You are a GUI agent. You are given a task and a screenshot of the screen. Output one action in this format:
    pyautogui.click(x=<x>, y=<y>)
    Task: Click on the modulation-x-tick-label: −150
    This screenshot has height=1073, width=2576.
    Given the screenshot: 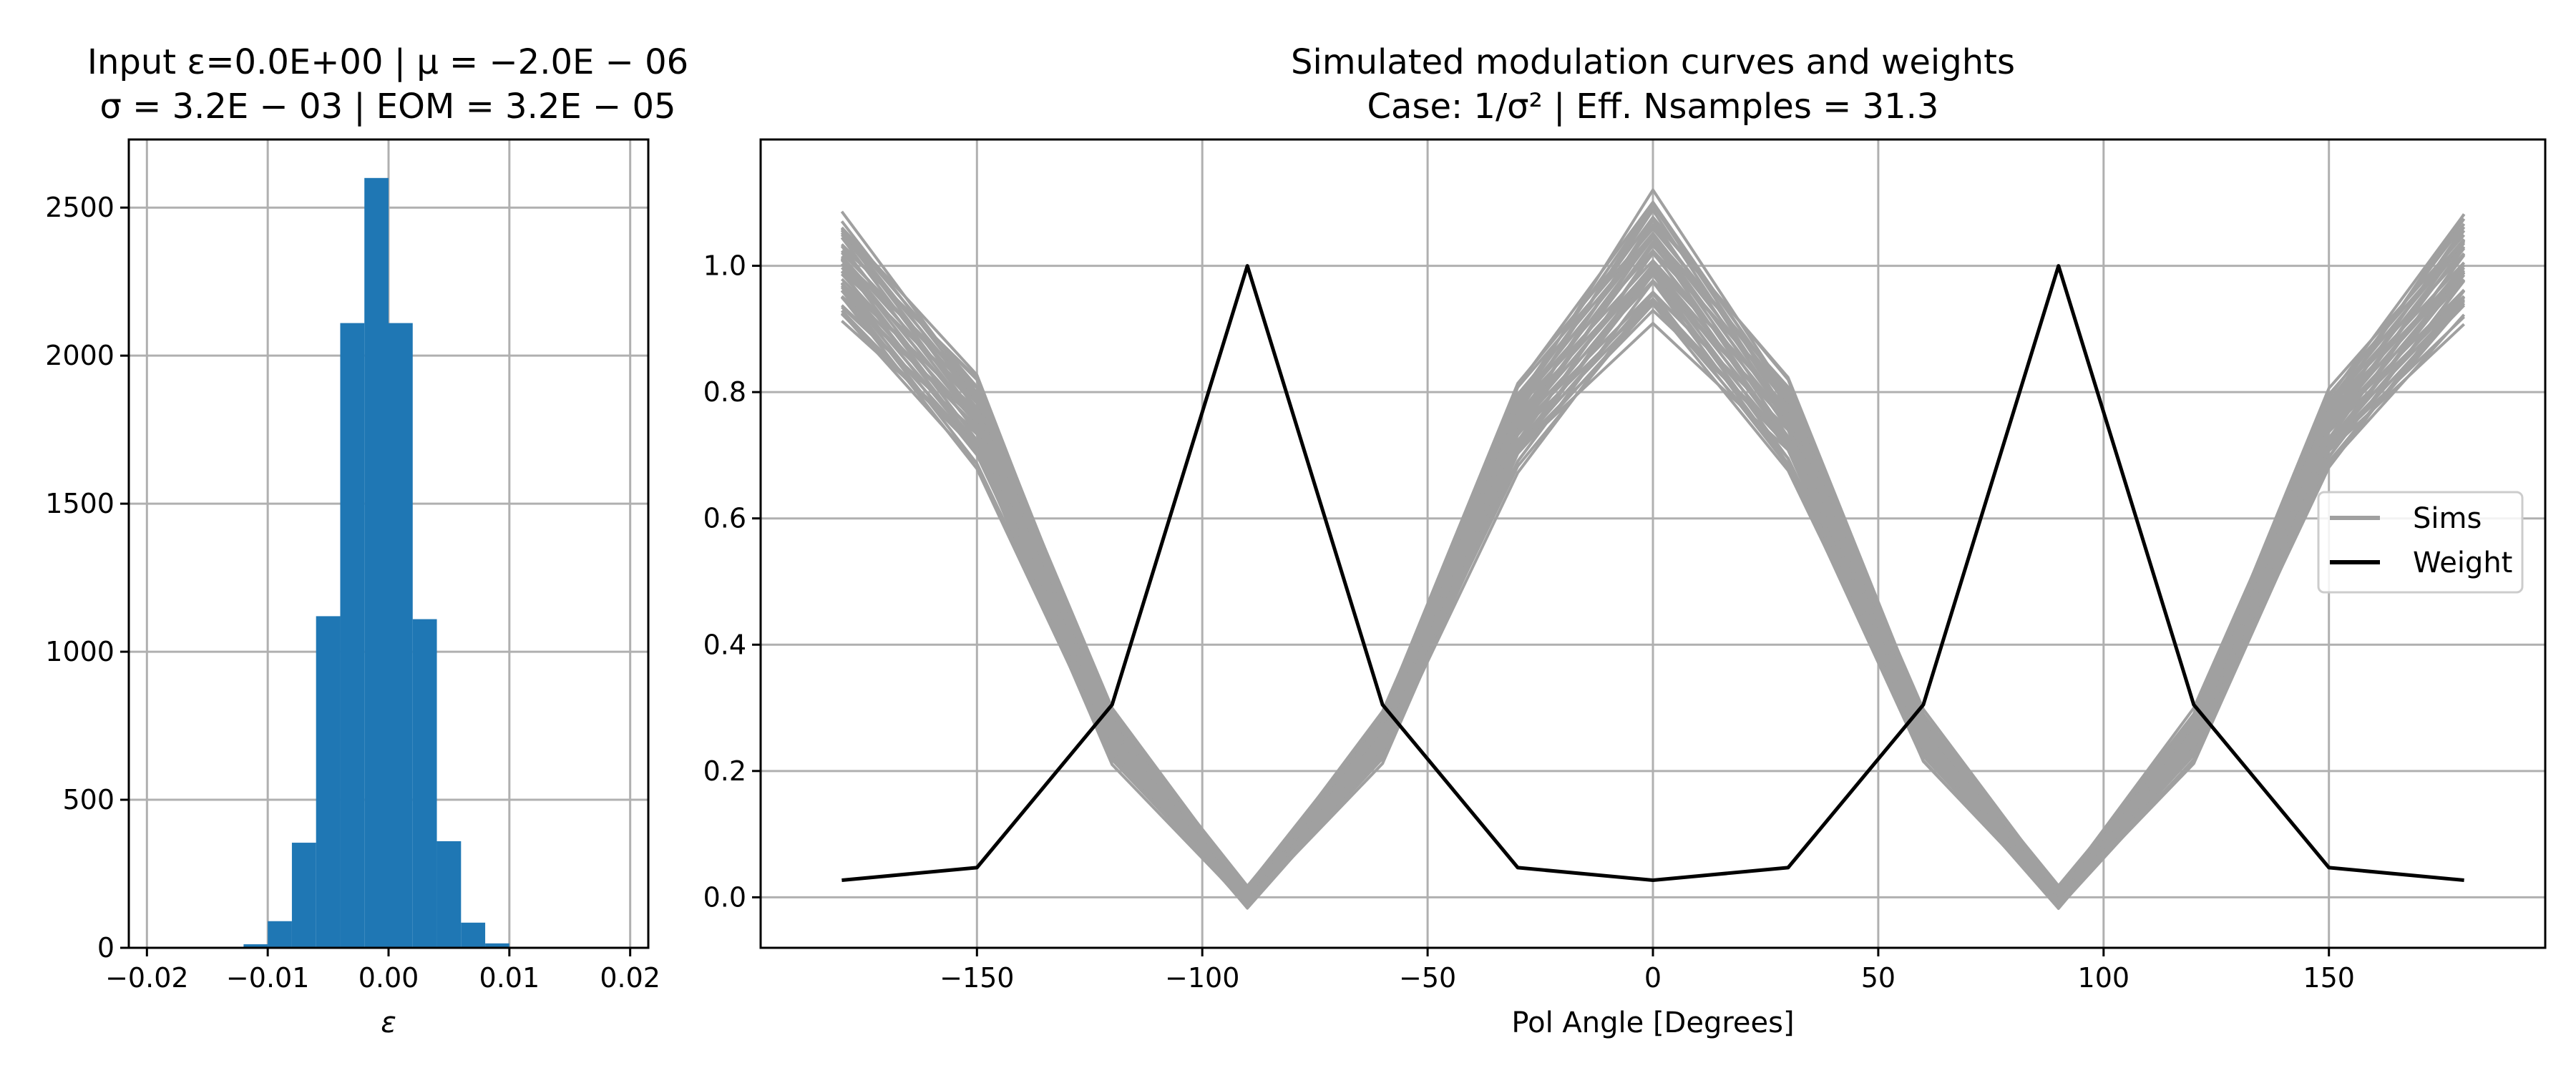 What is the action you would take?
    pyautogui.click(x=977, y=978)
    